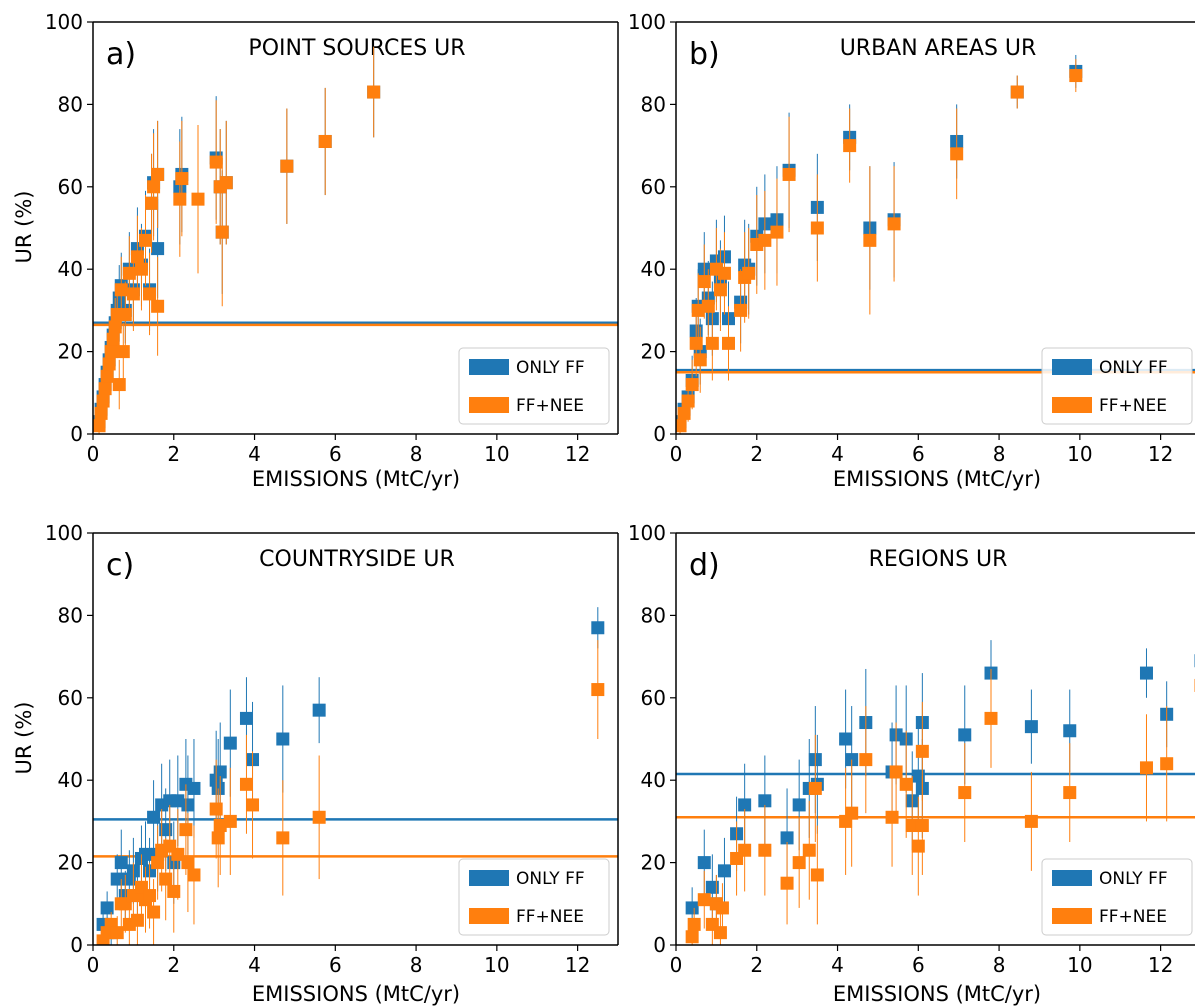 This screenshot has width=1195, height=1006. Describe the element at coordinates (356, 48) in the screenshot. I see `panel-title: POINT SOURCES UR` at that location.